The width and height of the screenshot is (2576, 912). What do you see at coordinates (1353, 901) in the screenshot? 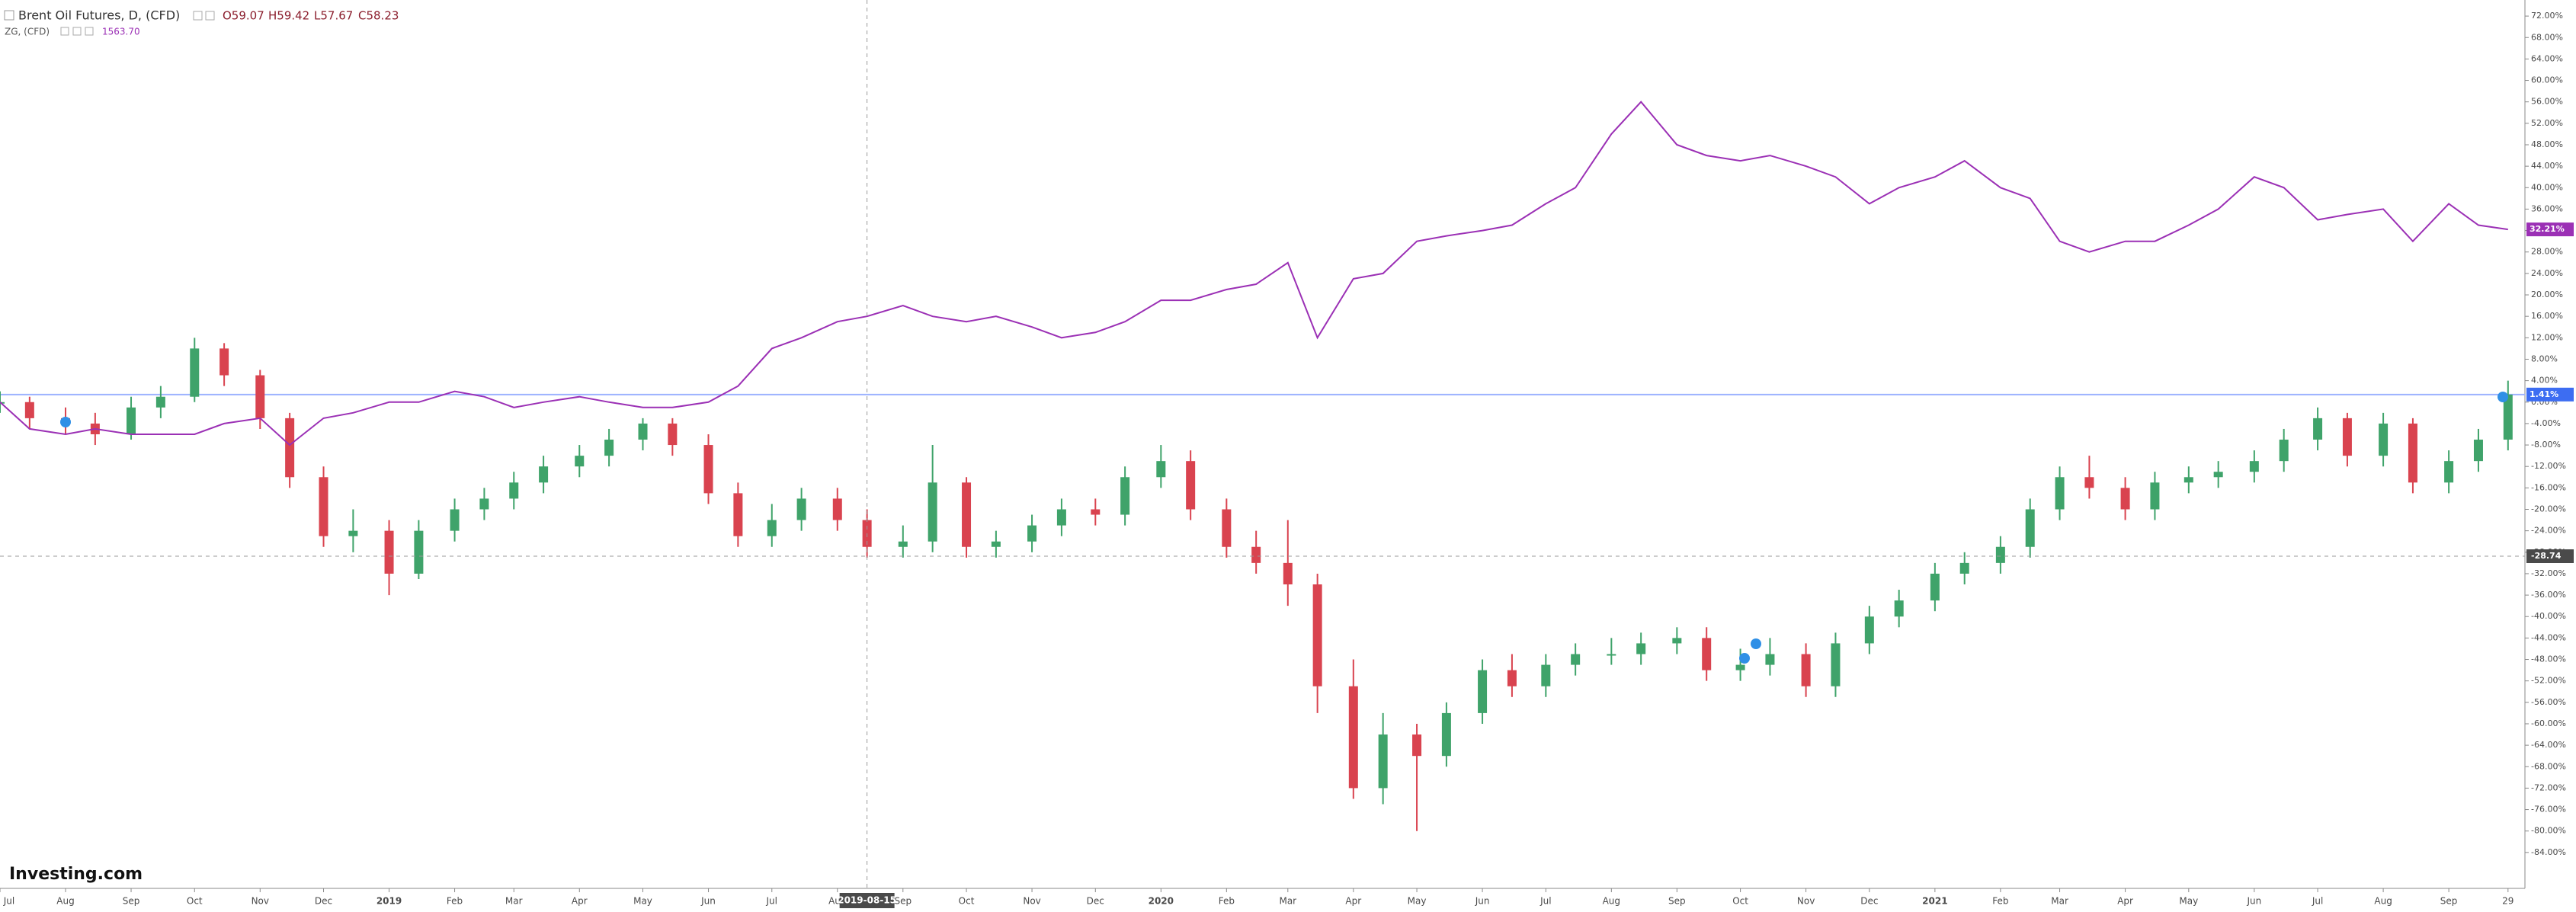
I see `x-tick-label: Apr` at bounding box center [1353, 901].